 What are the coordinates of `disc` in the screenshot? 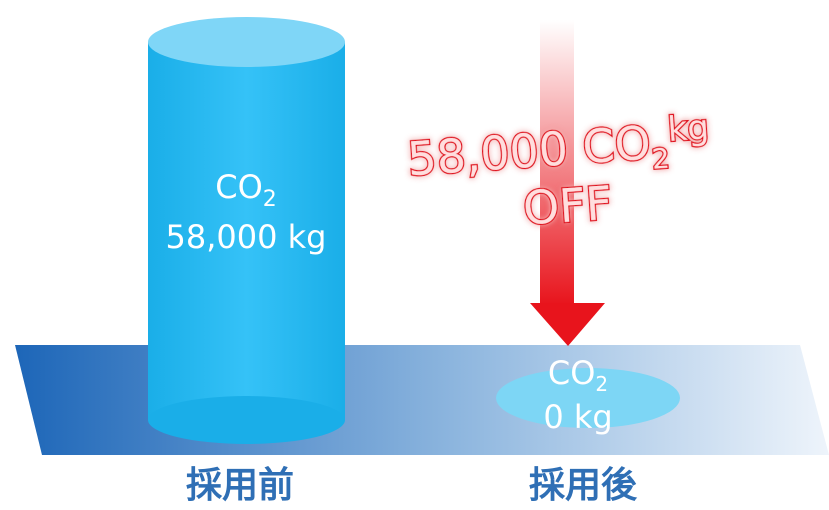 It's located at (588, 398).